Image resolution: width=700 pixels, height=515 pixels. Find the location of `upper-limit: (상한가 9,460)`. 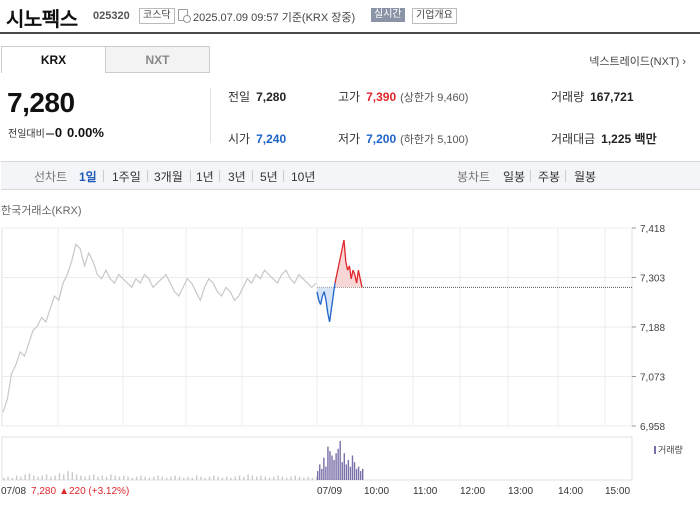

upper-limit: (상한가 9,460) is located at coordinates (434, 98).